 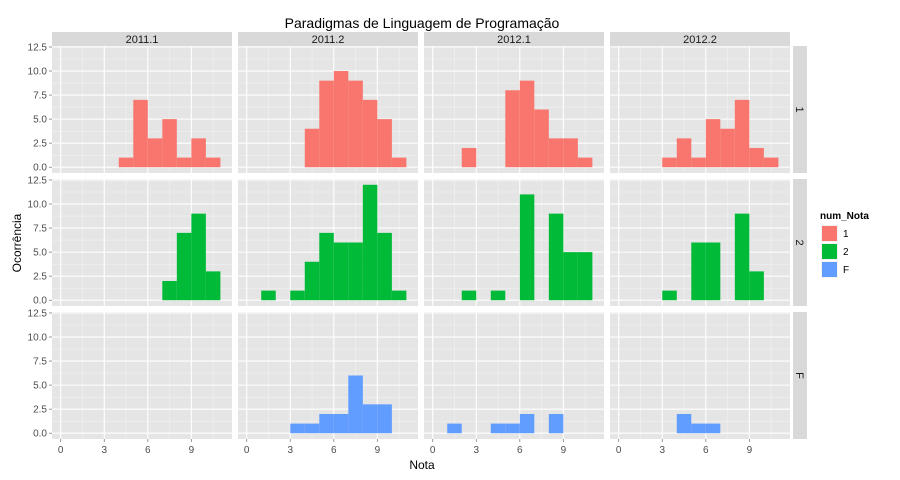 What do you see at coordinates (844, 244) in the screenshot?
I see `legend: num_Nota 1 2 F` at bounding box center [844, 244].